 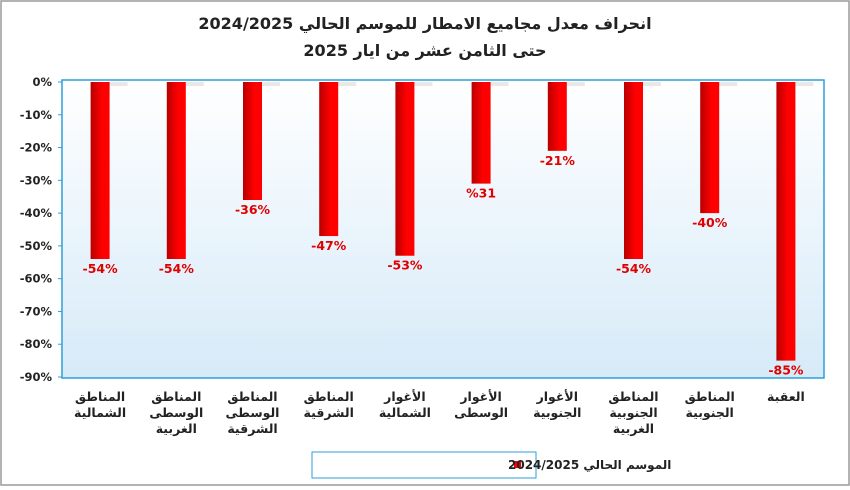 I want to click on data-label: -40%, so click(x=710, y=222).